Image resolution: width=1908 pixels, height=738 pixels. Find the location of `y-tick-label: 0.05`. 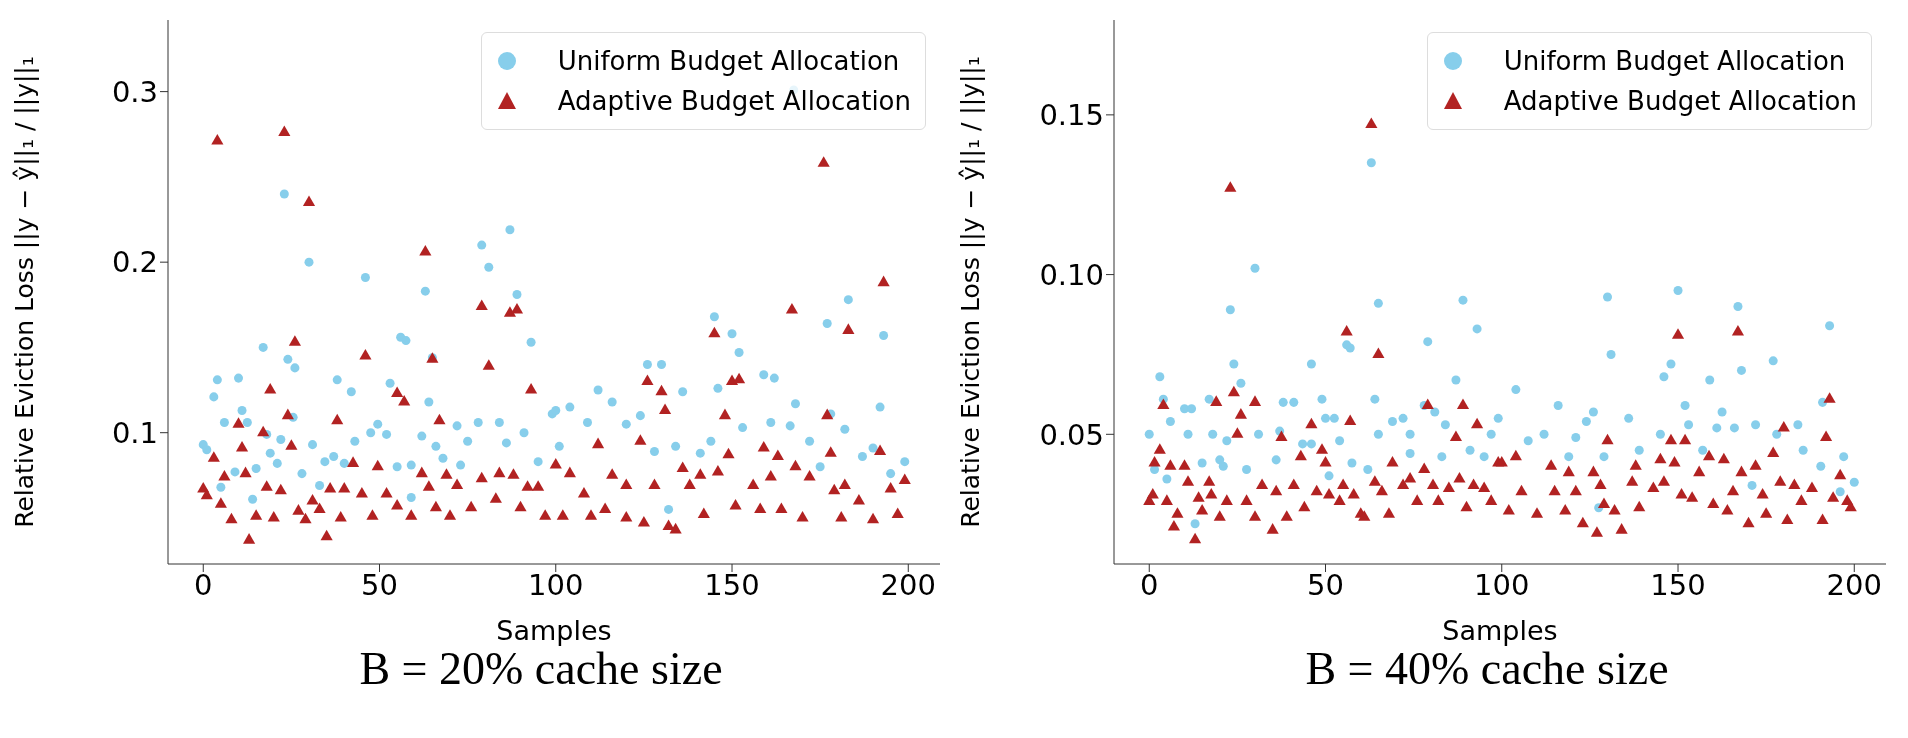

y-tick-label: 0.05 is located at coordinates (1071, 434).